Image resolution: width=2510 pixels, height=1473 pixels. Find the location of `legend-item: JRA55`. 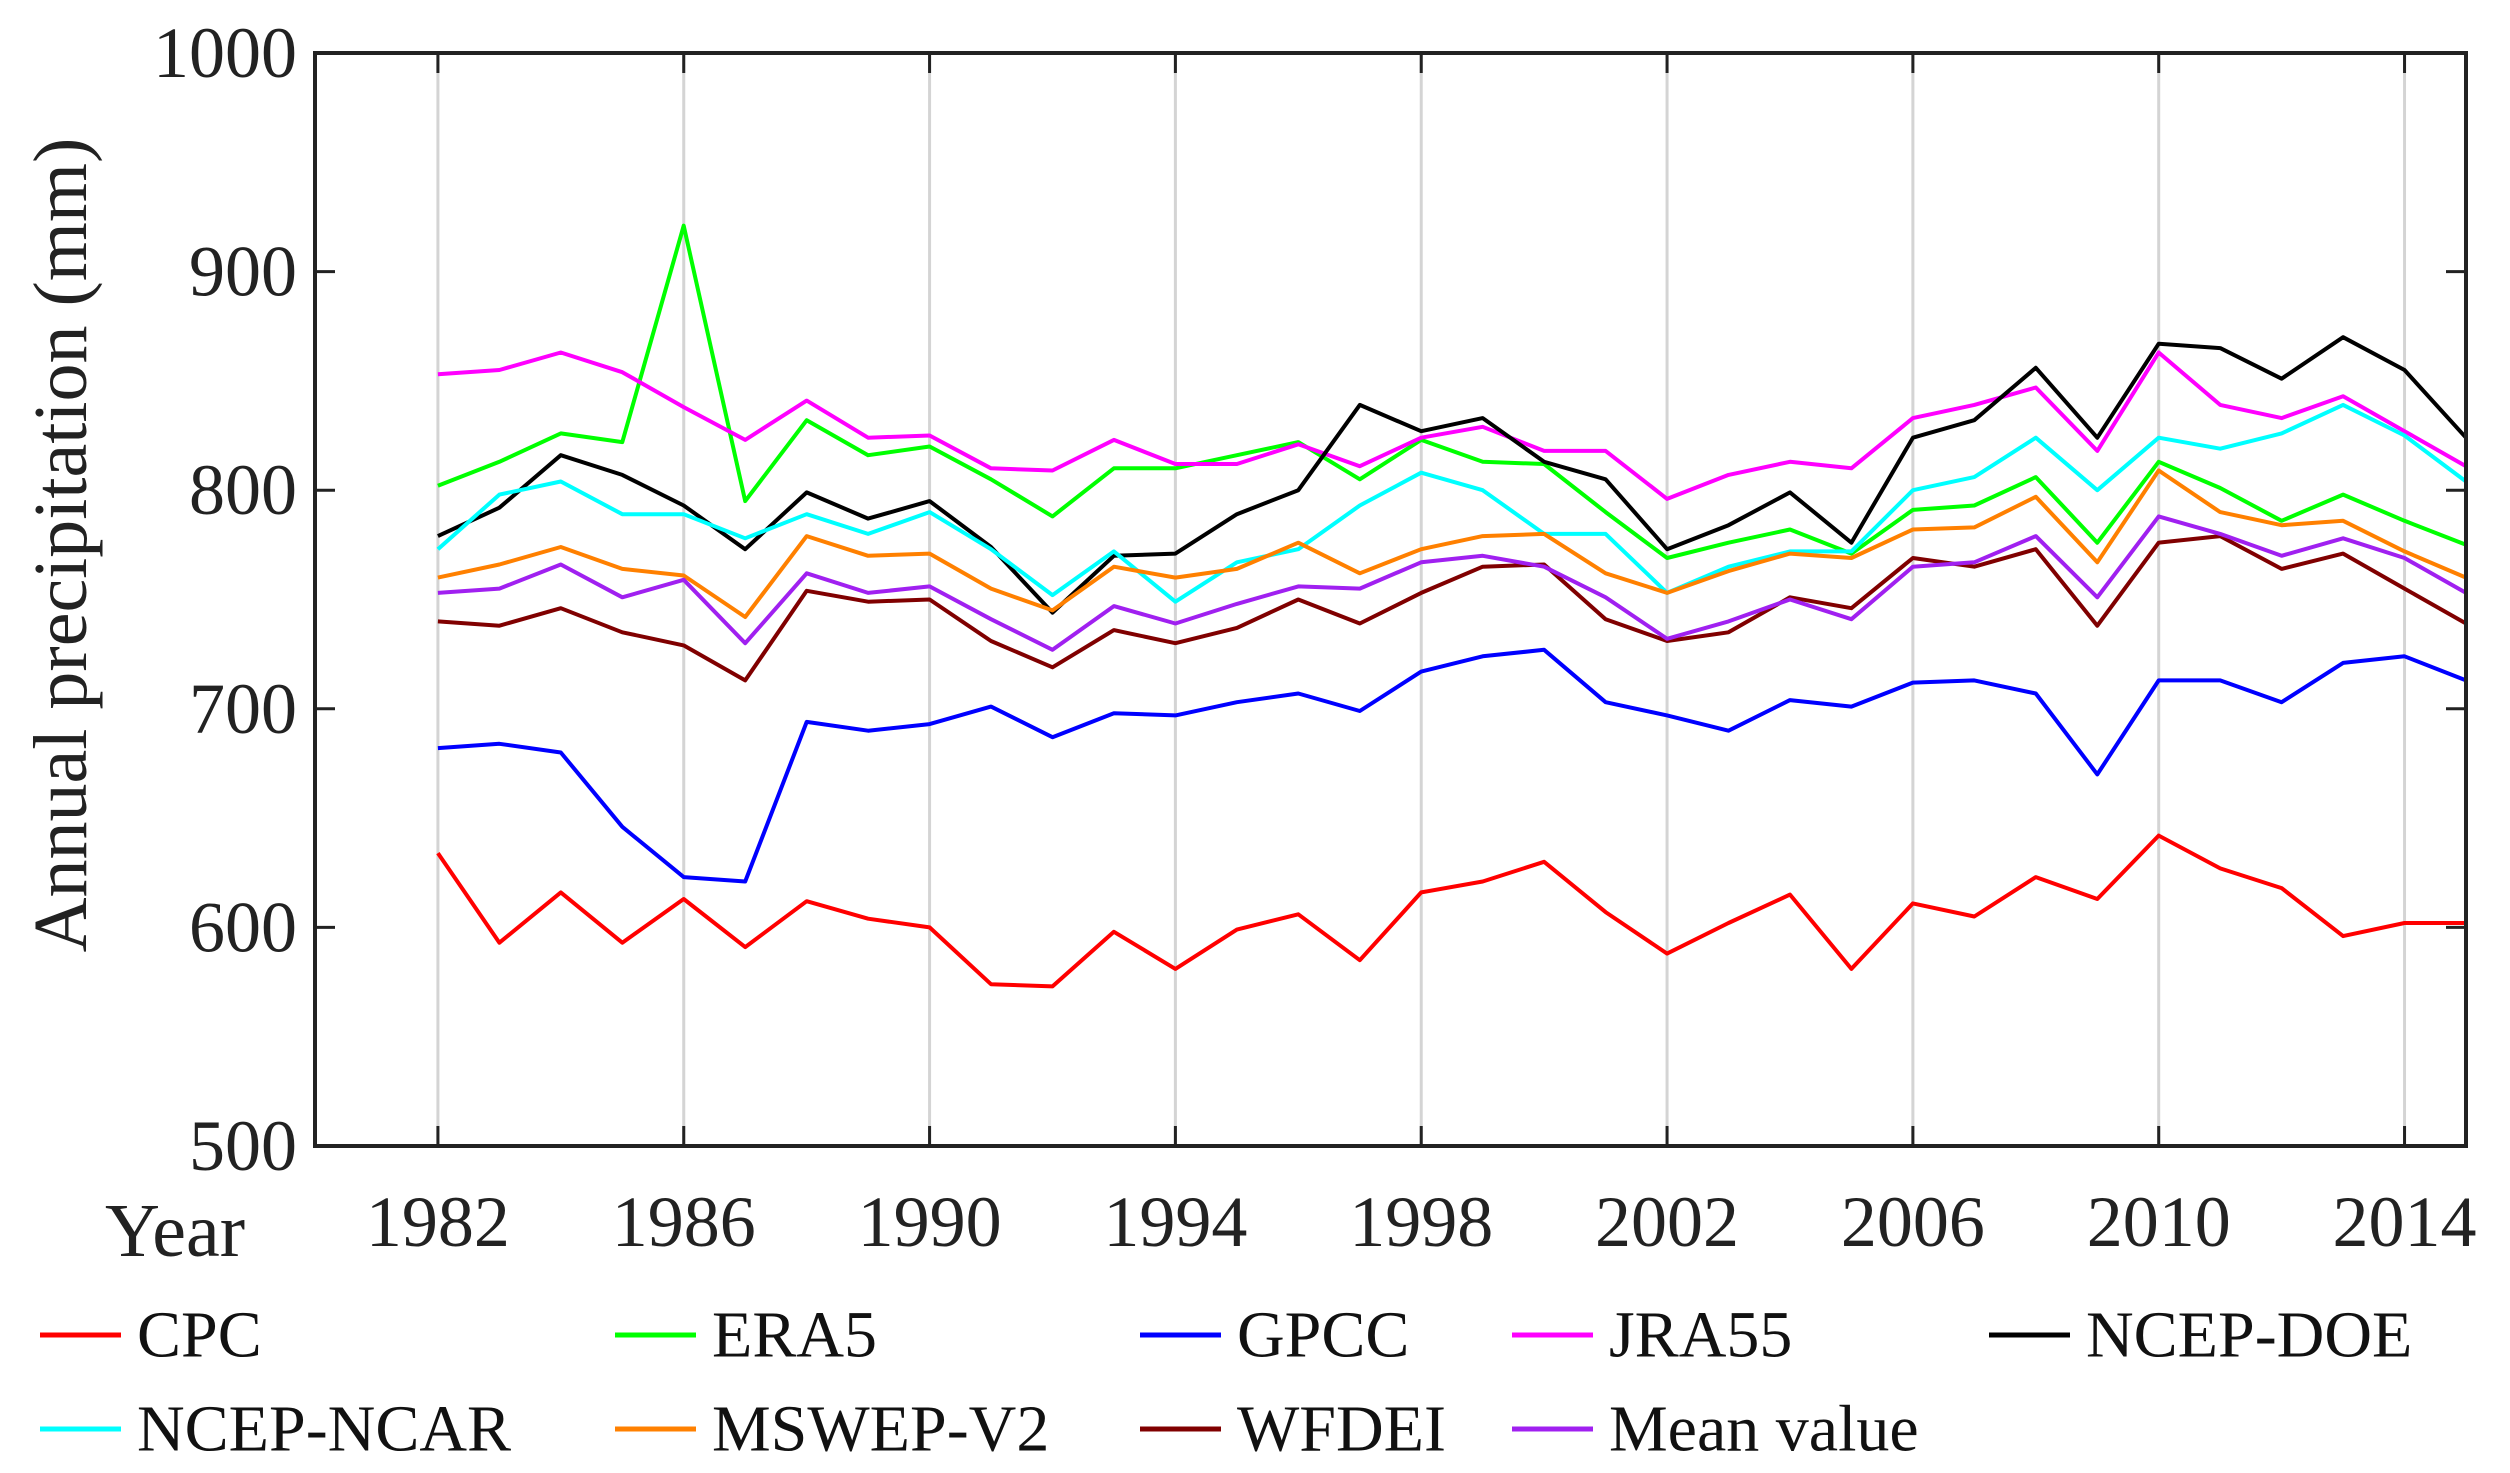

legend-item: JRA55 is located at coordinates (1652, 1335).